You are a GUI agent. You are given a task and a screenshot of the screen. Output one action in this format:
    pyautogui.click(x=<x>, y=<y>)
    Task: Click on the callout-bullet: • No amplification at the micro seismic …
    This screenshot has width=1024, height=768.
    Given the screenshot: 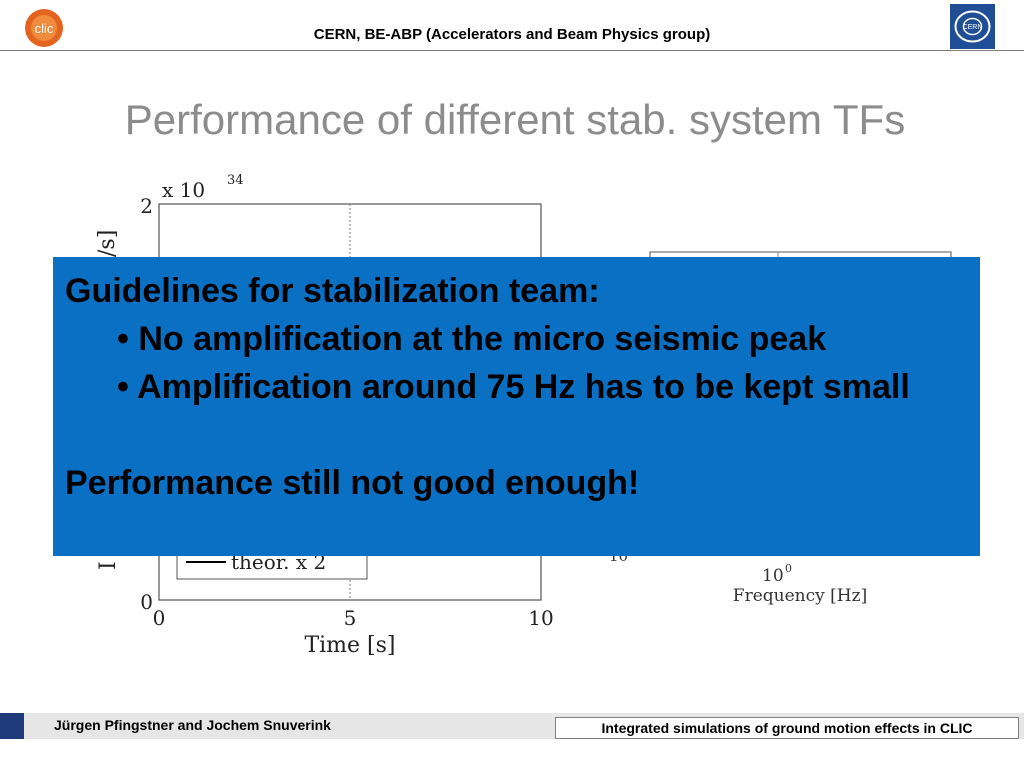 What is the action you would take?
    pyautogui.click(x=472, y=339)
    